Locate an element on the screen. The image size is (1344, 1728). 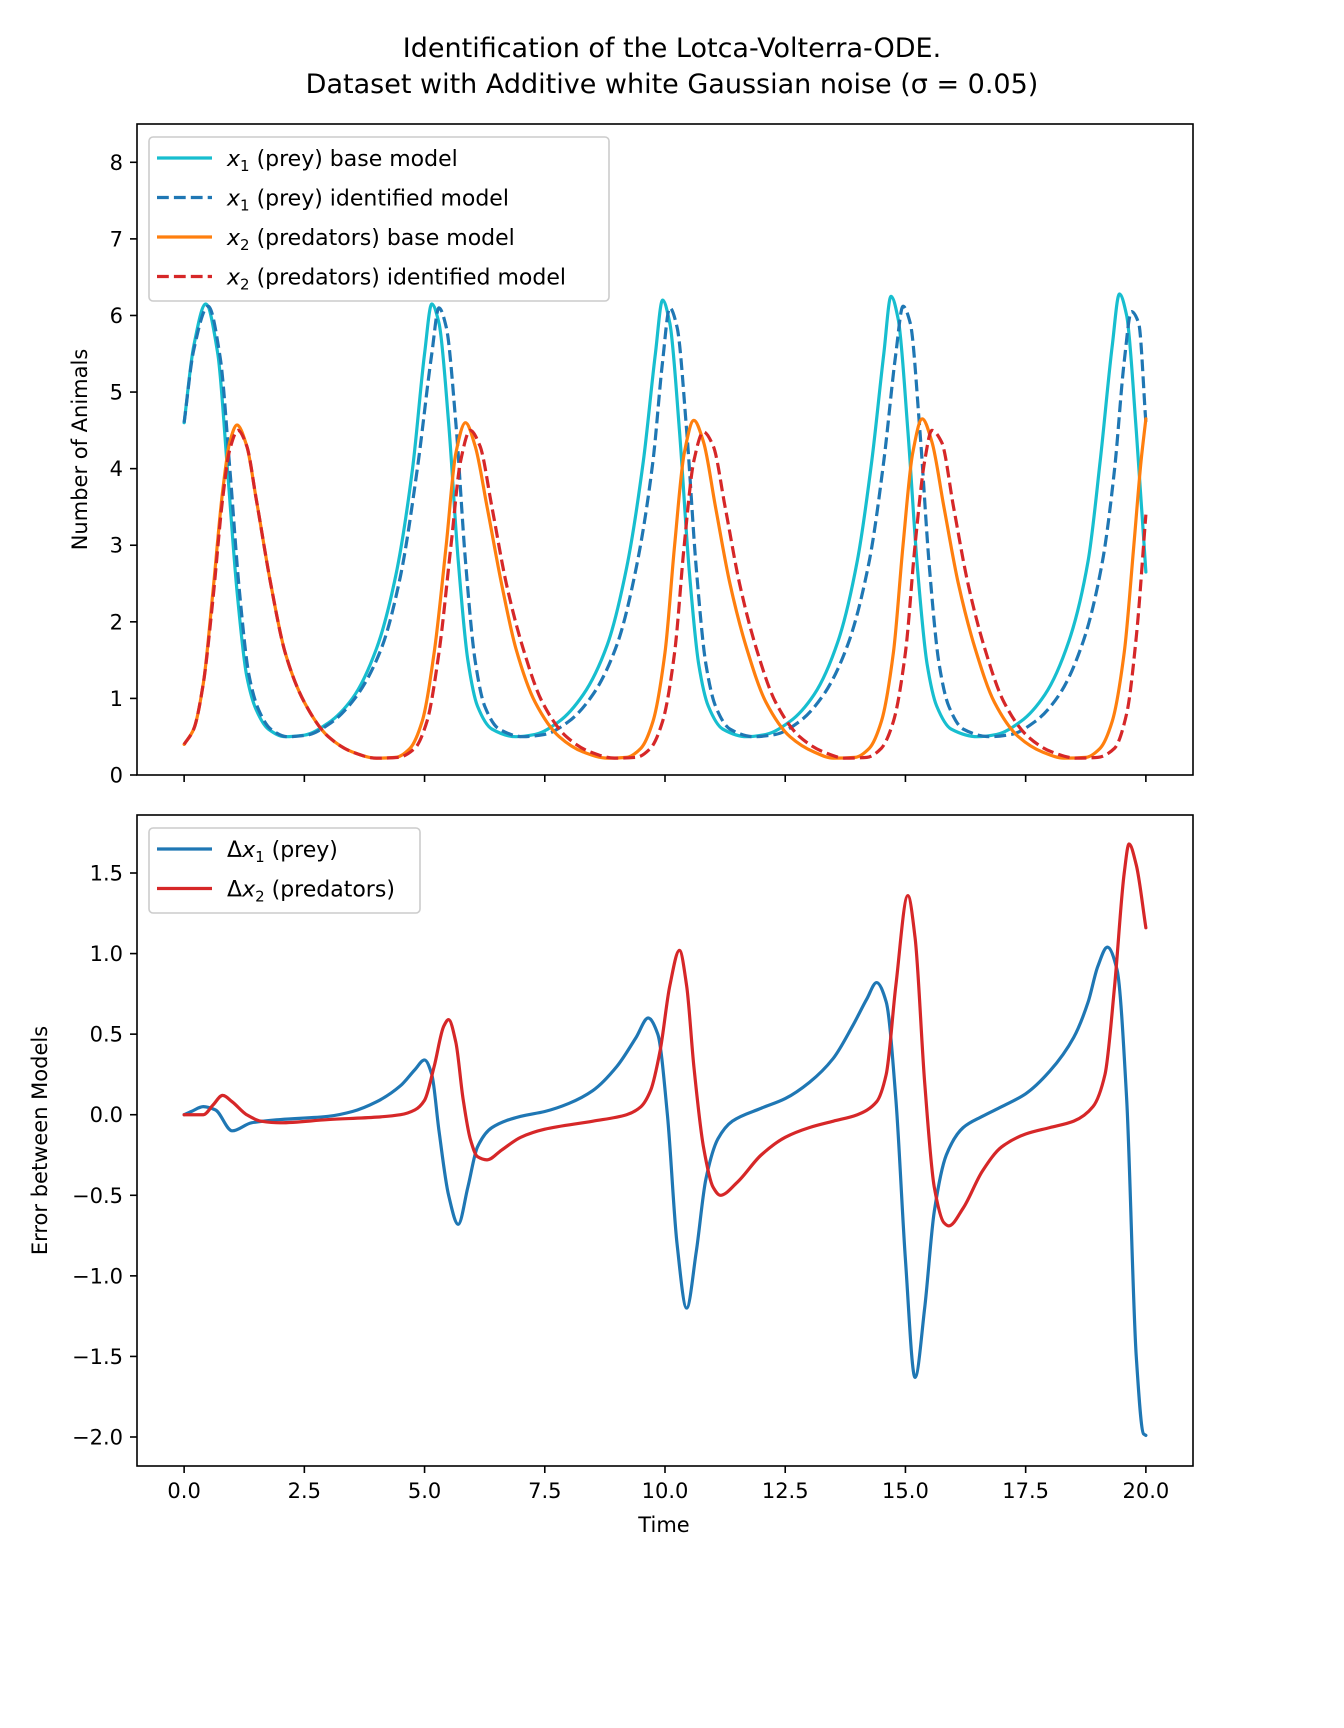
bottom-legend-box is located at coordinates (284, 870).